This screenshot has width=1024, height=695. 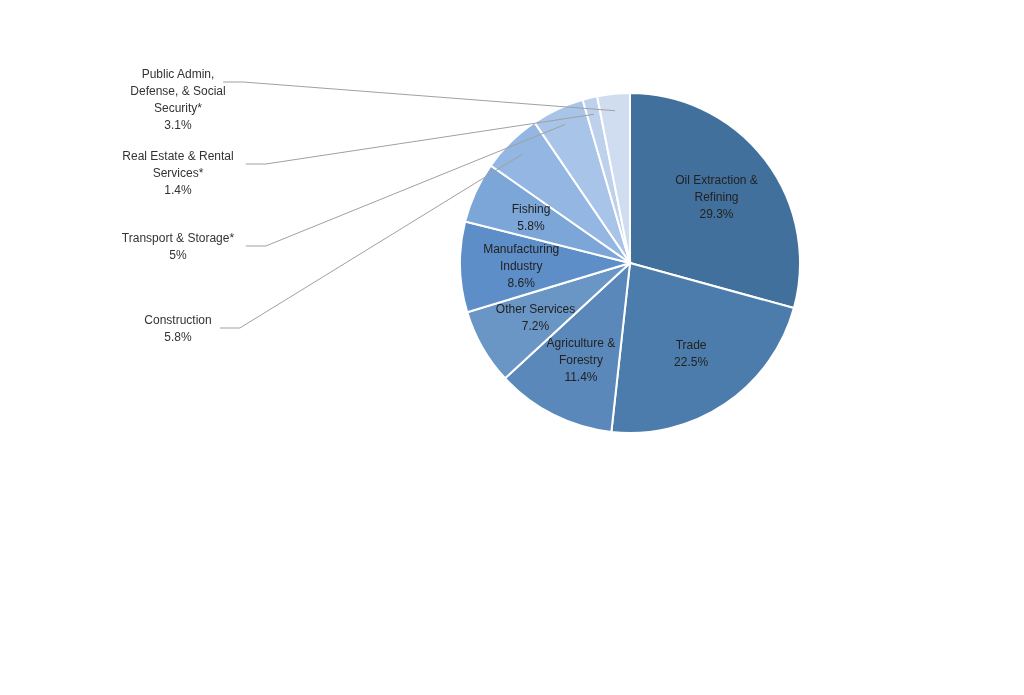 What do you see at coordinates (691, 344) in the screenshot?
I see `slice-label: Trade` at bounding box center [691, 344].